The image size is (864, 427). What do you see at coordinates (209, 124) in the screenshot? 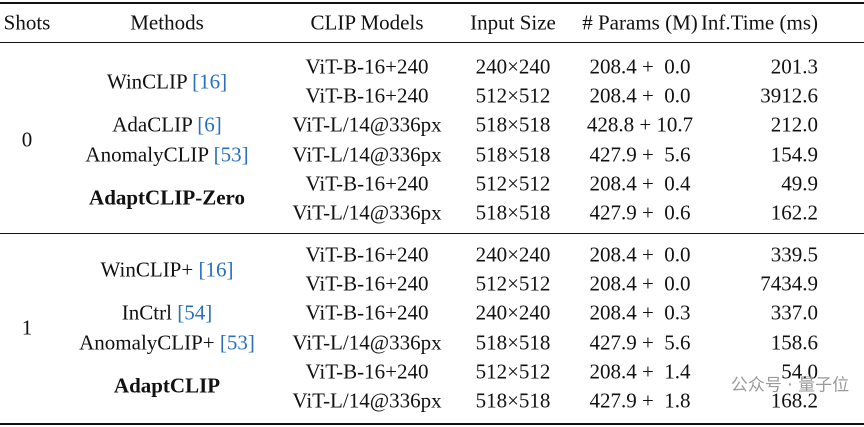
I see `citation: [6]` at bounding box center [209, 124].